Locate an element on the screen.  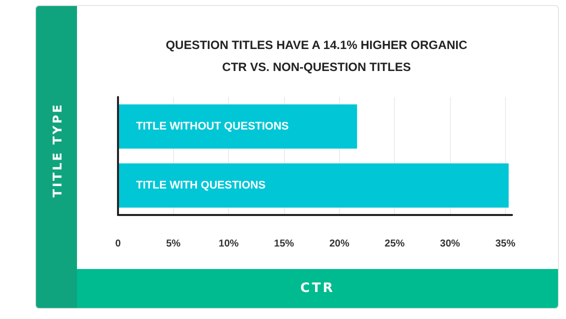
x-tick-label: 0 is located at coordinates (118, 244).